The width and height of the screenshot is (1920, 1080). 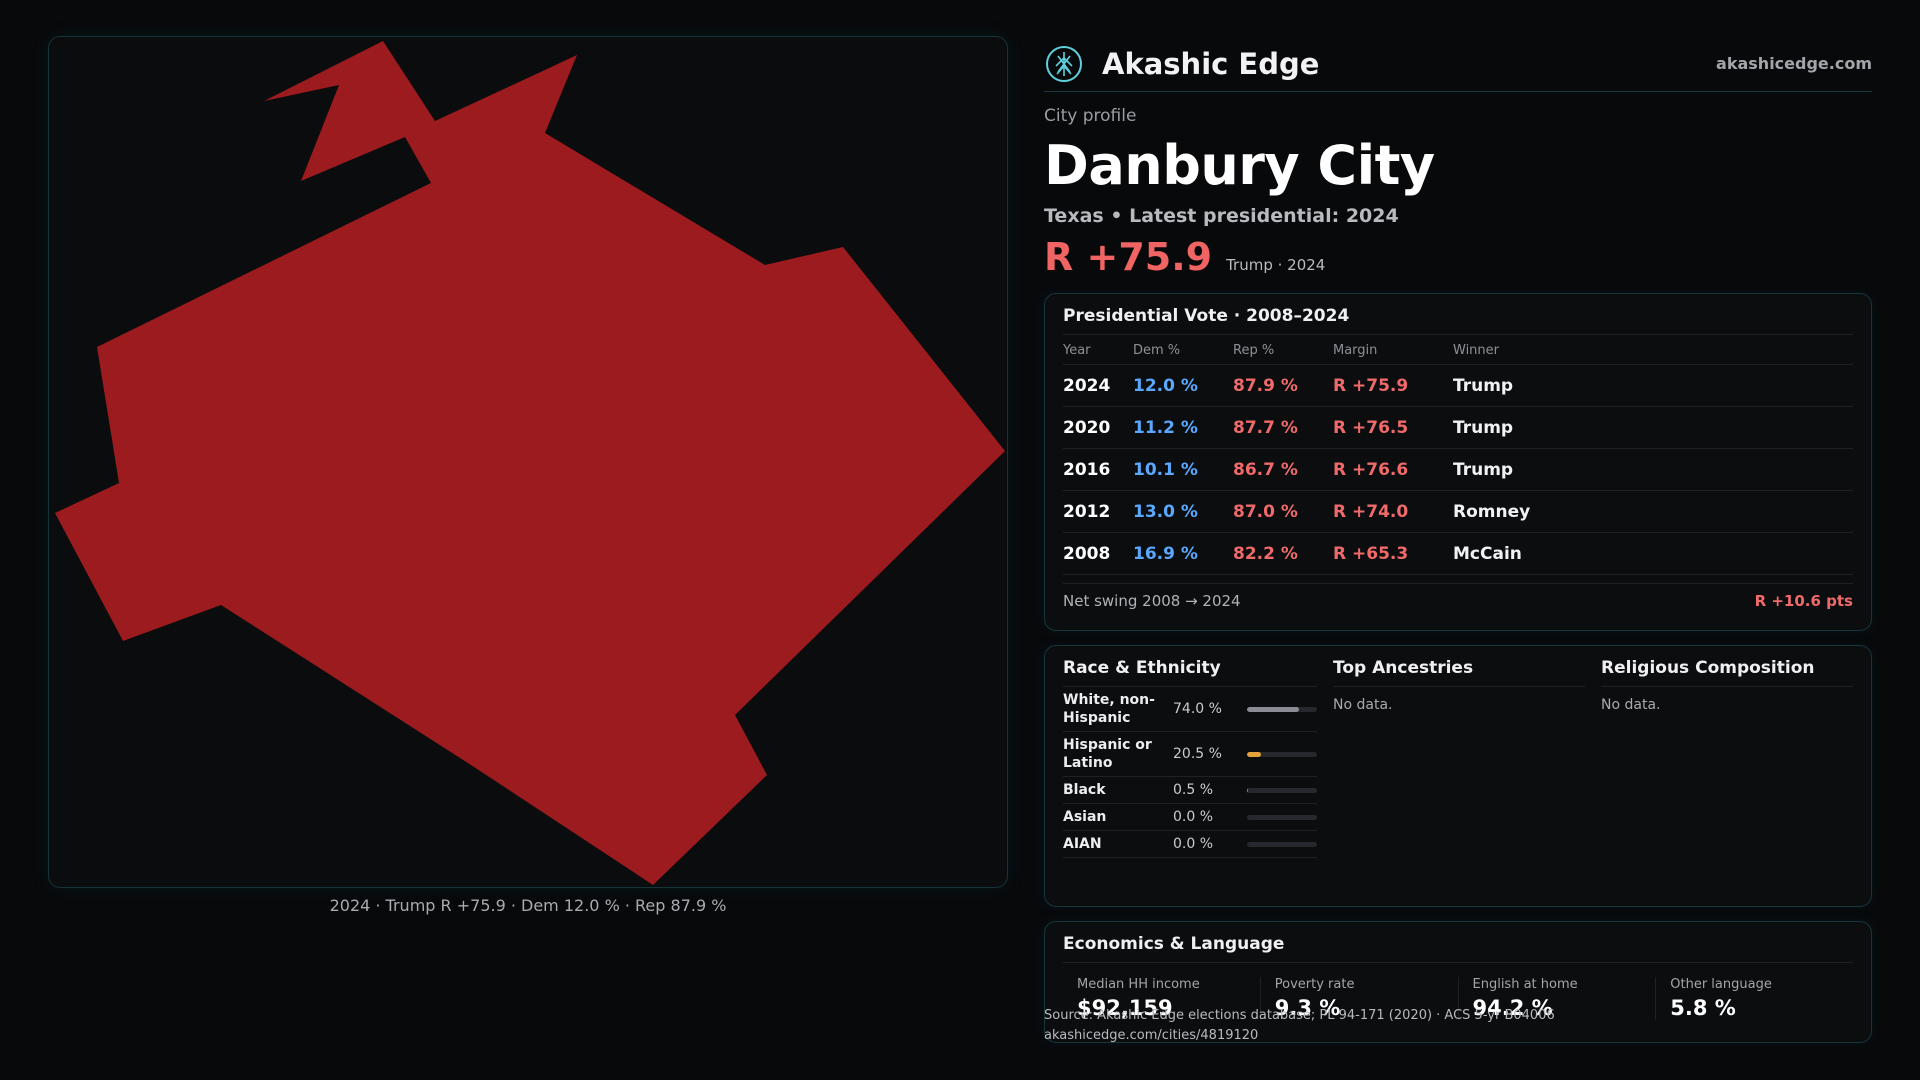 I want to click on row-dem: 10.1 %, so click(x=1183, y=469).